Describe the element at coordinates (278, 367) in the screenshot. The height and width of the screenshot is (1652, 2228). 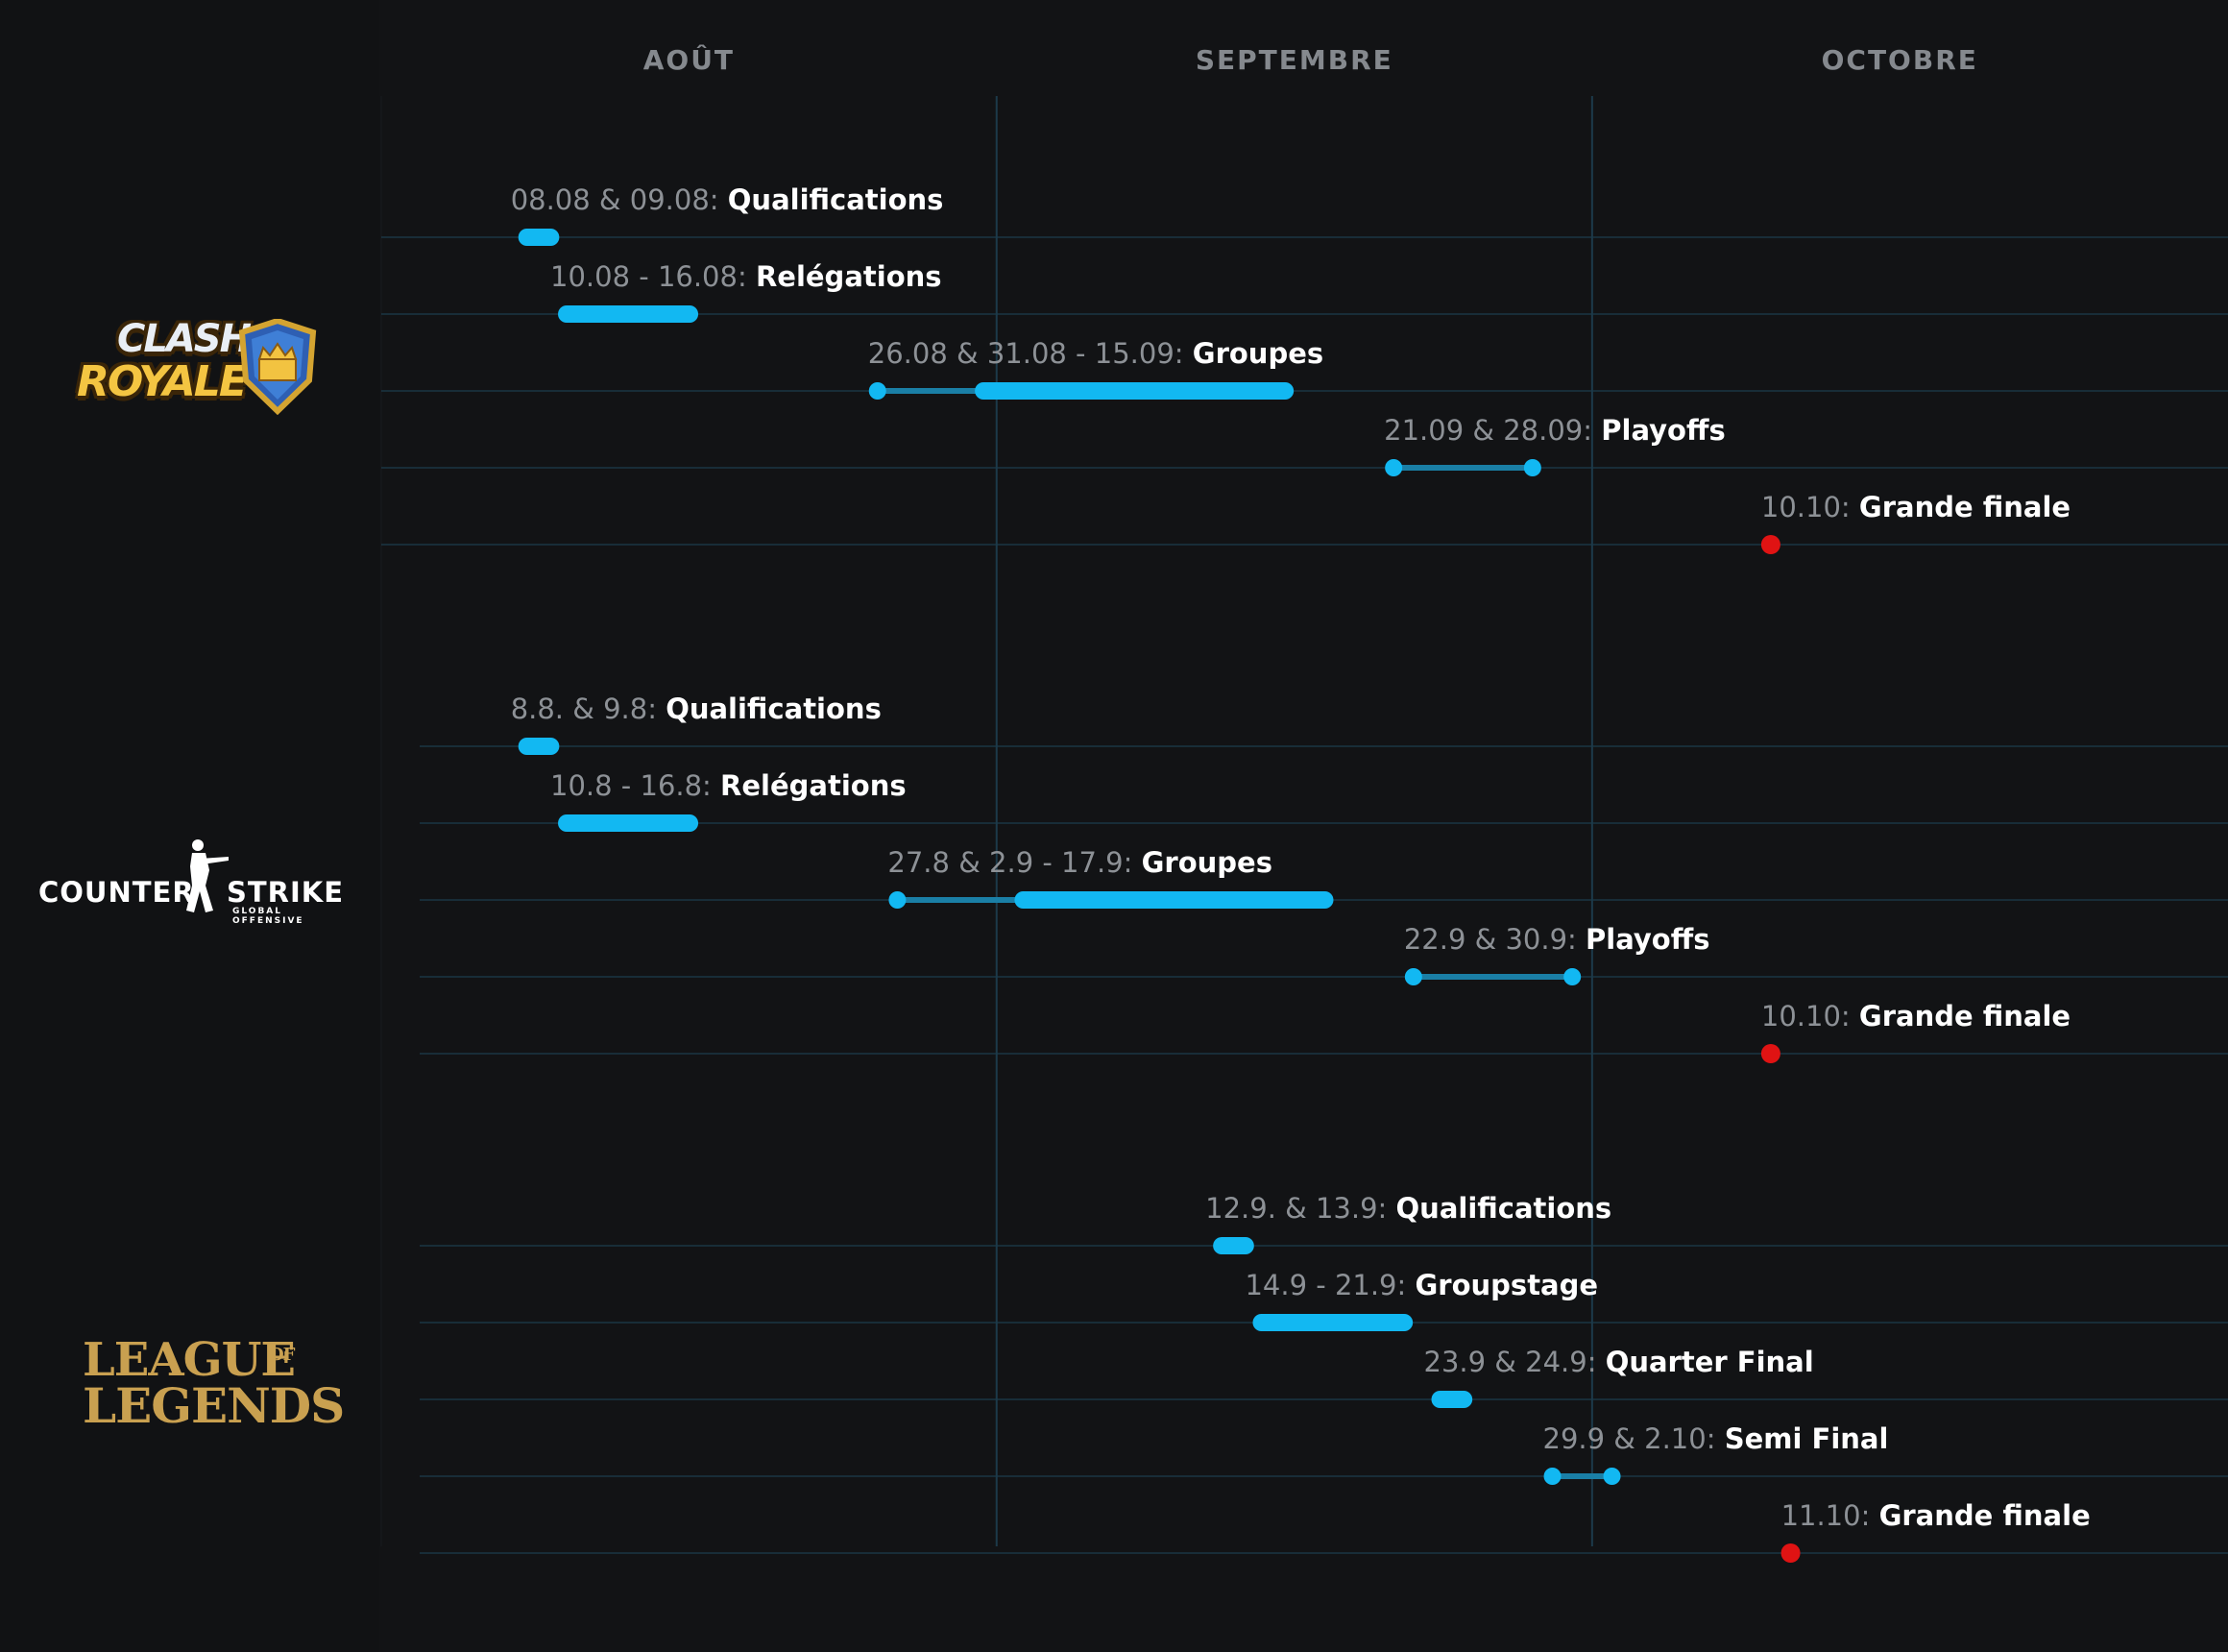
I see `crown-shield-icon` at that location.